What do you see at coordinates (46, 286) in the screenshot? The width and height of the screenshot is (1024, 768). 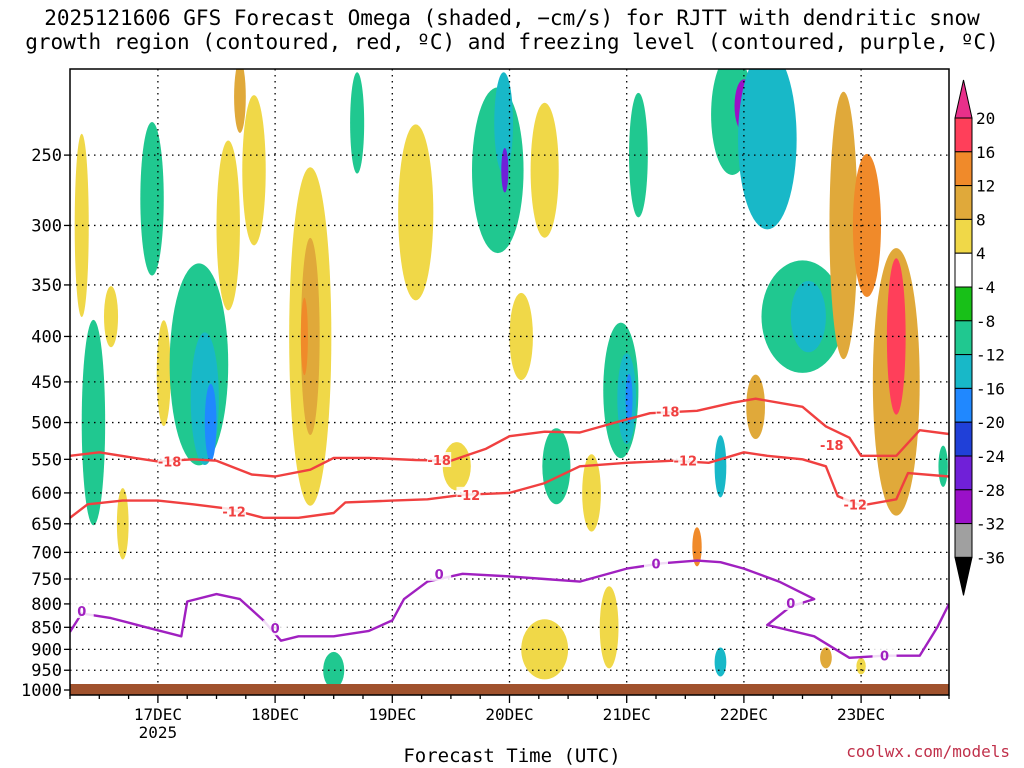 I see `y-tick-label-350: 350` at bounding box center [46, 286].